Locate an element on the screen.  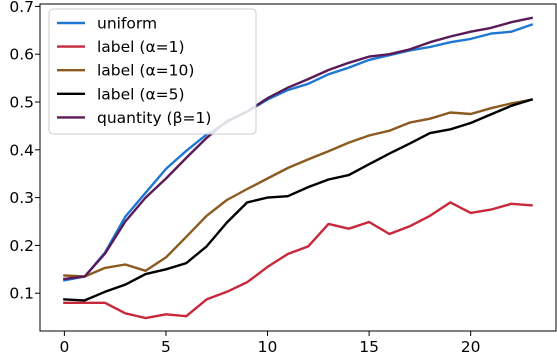
legend-item: label (α=10) is located at coordinates (125, 71).